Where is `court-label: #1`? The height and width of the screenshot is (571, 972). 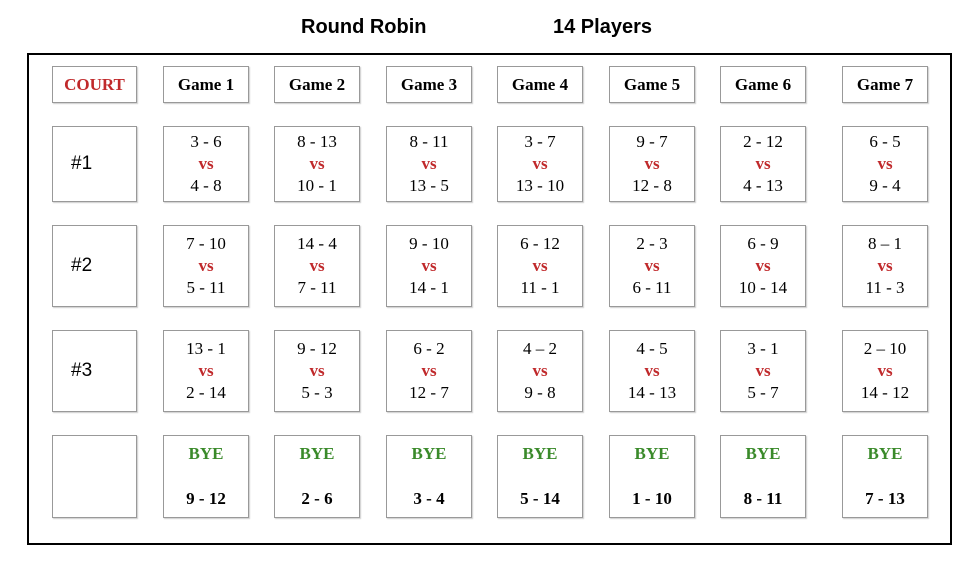
court-label: #1 is located at coordinates (94, 164).